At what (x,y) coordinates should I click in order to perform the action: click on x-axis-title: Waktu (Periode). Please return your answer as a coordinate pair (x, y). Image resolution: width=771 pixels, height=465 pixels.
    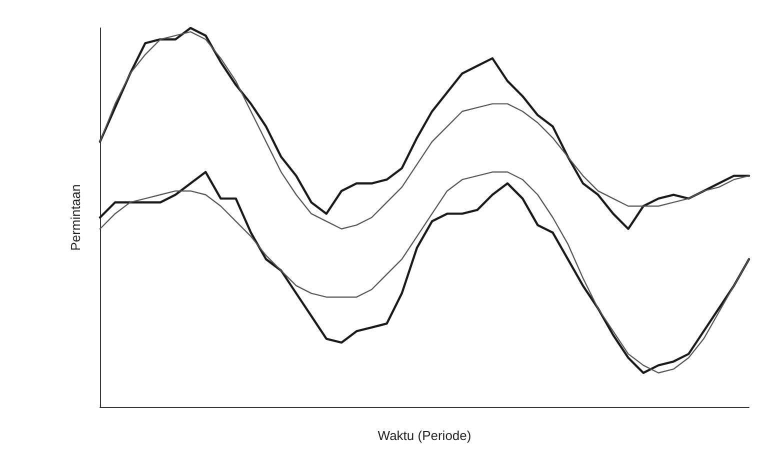
    Looking at the image, I should click on (425, 435).